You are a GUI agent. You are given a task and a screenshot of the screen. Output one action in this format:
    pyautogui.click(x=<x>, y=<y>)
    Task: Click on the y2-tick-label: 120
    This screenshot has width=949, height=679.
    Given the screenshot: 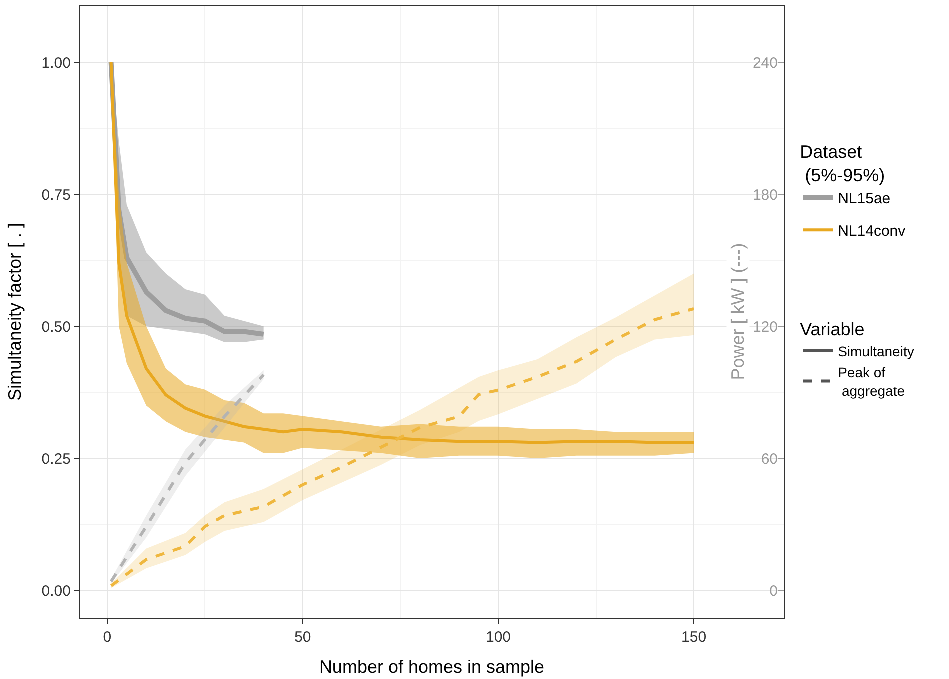 What is the action you would take?
    pyautogui.click(x=765, y=327)
    